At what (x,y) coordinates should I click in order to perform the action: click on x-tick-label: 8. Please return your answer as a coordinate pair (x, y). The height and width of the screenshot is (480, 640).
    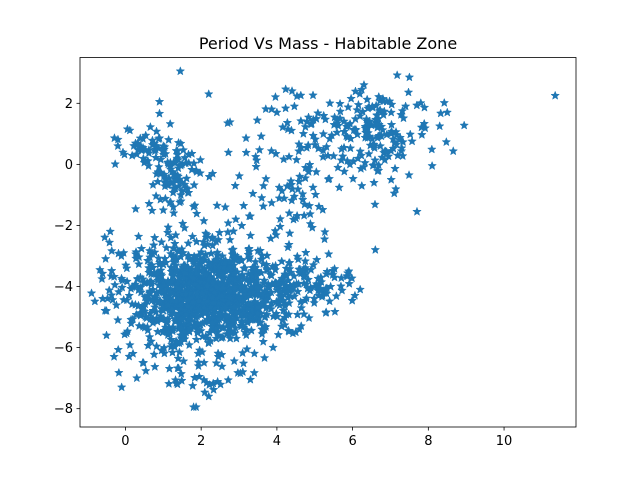
    Looking at the image, I should click on (428, 441).